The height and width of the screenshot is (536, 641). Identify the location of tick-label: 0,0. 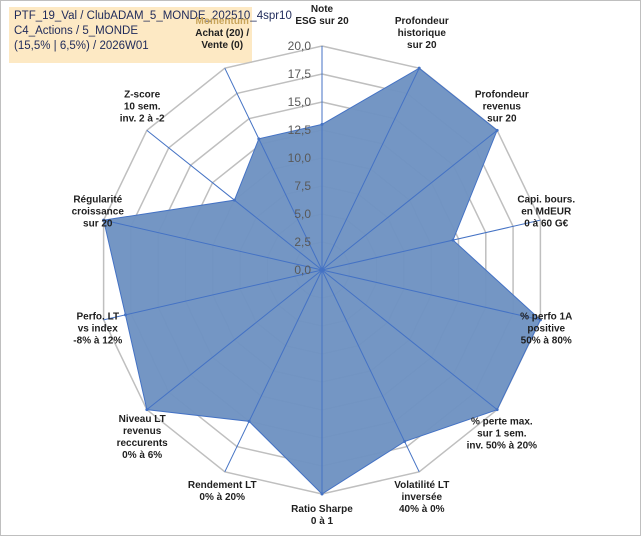
(302, 270).